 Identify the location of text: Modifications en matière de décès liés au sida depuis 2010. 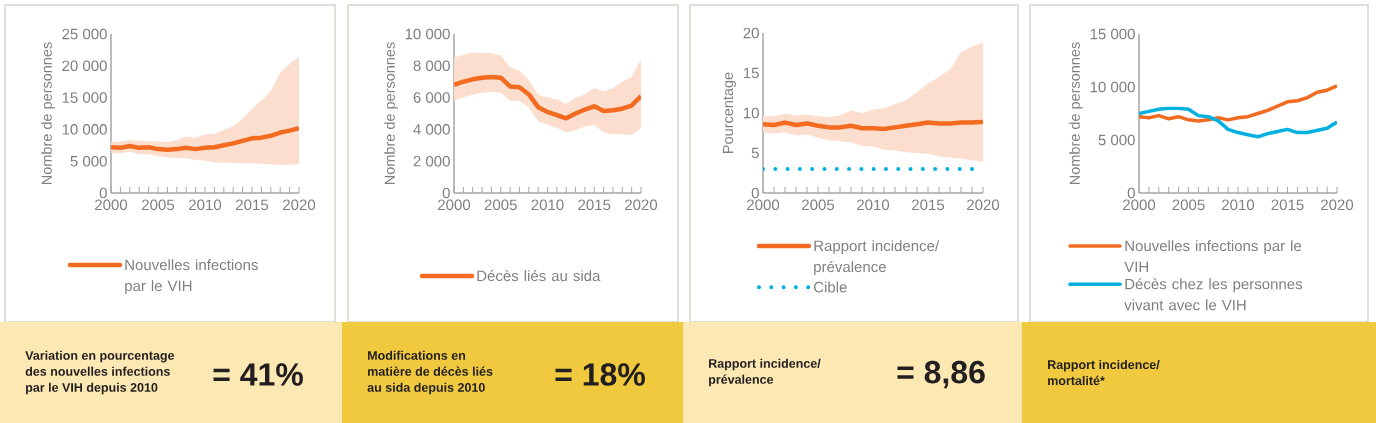
(430, 372).